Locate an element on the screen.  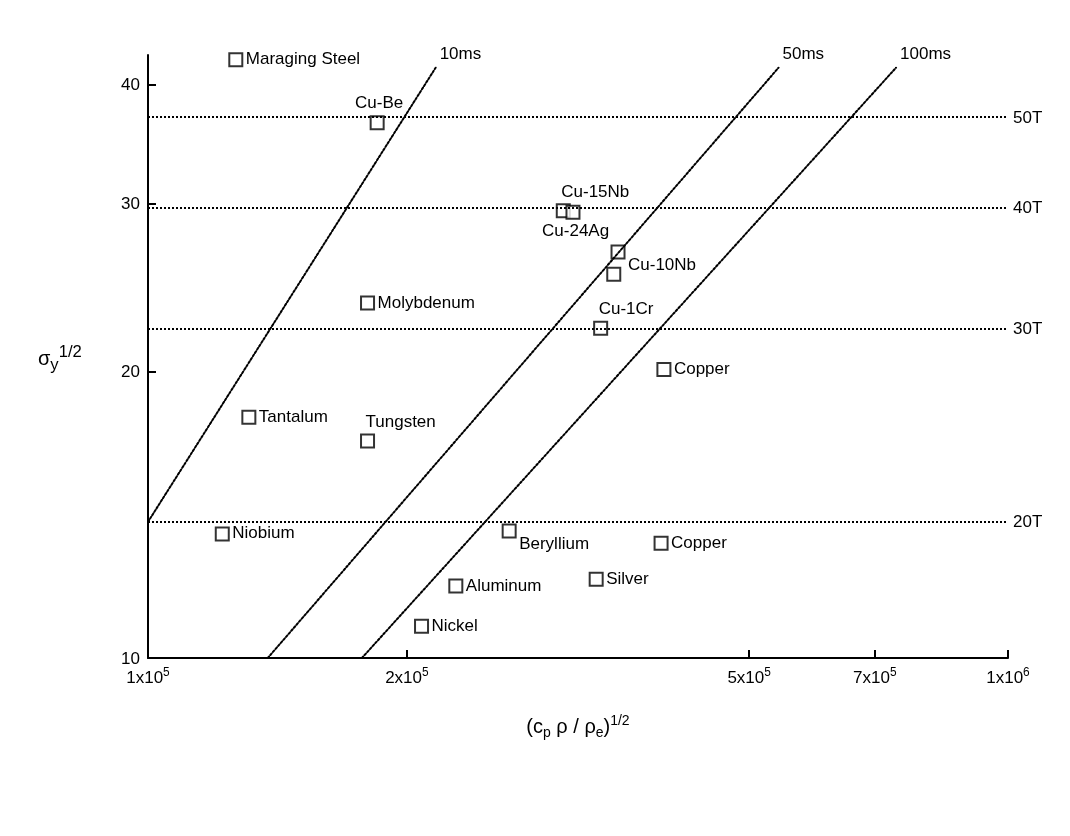
ref-line-label: 30T is located at coordinates (1028, 328).